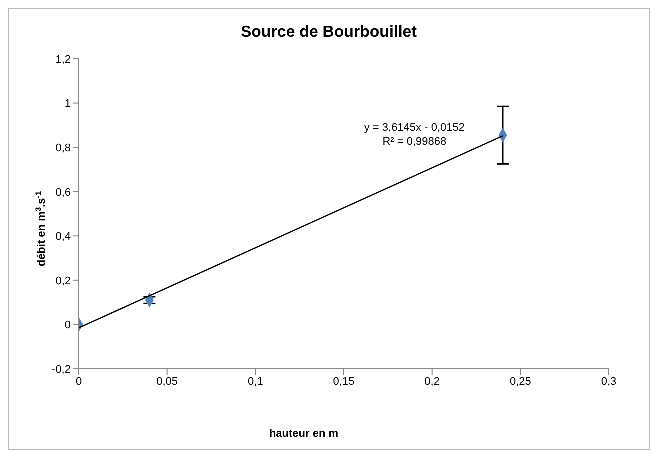 Image resolution: width=663 pixels, height=466 pixels. Describe the element at coordinates (63, 281) in the screenshot. I see `y-tick-label: 0,2` at that location.